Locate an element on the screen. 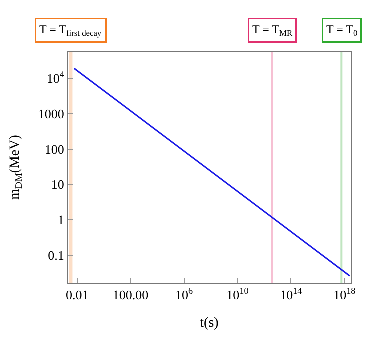  y-tick-label: 100 is located at coordinates (54, 149).